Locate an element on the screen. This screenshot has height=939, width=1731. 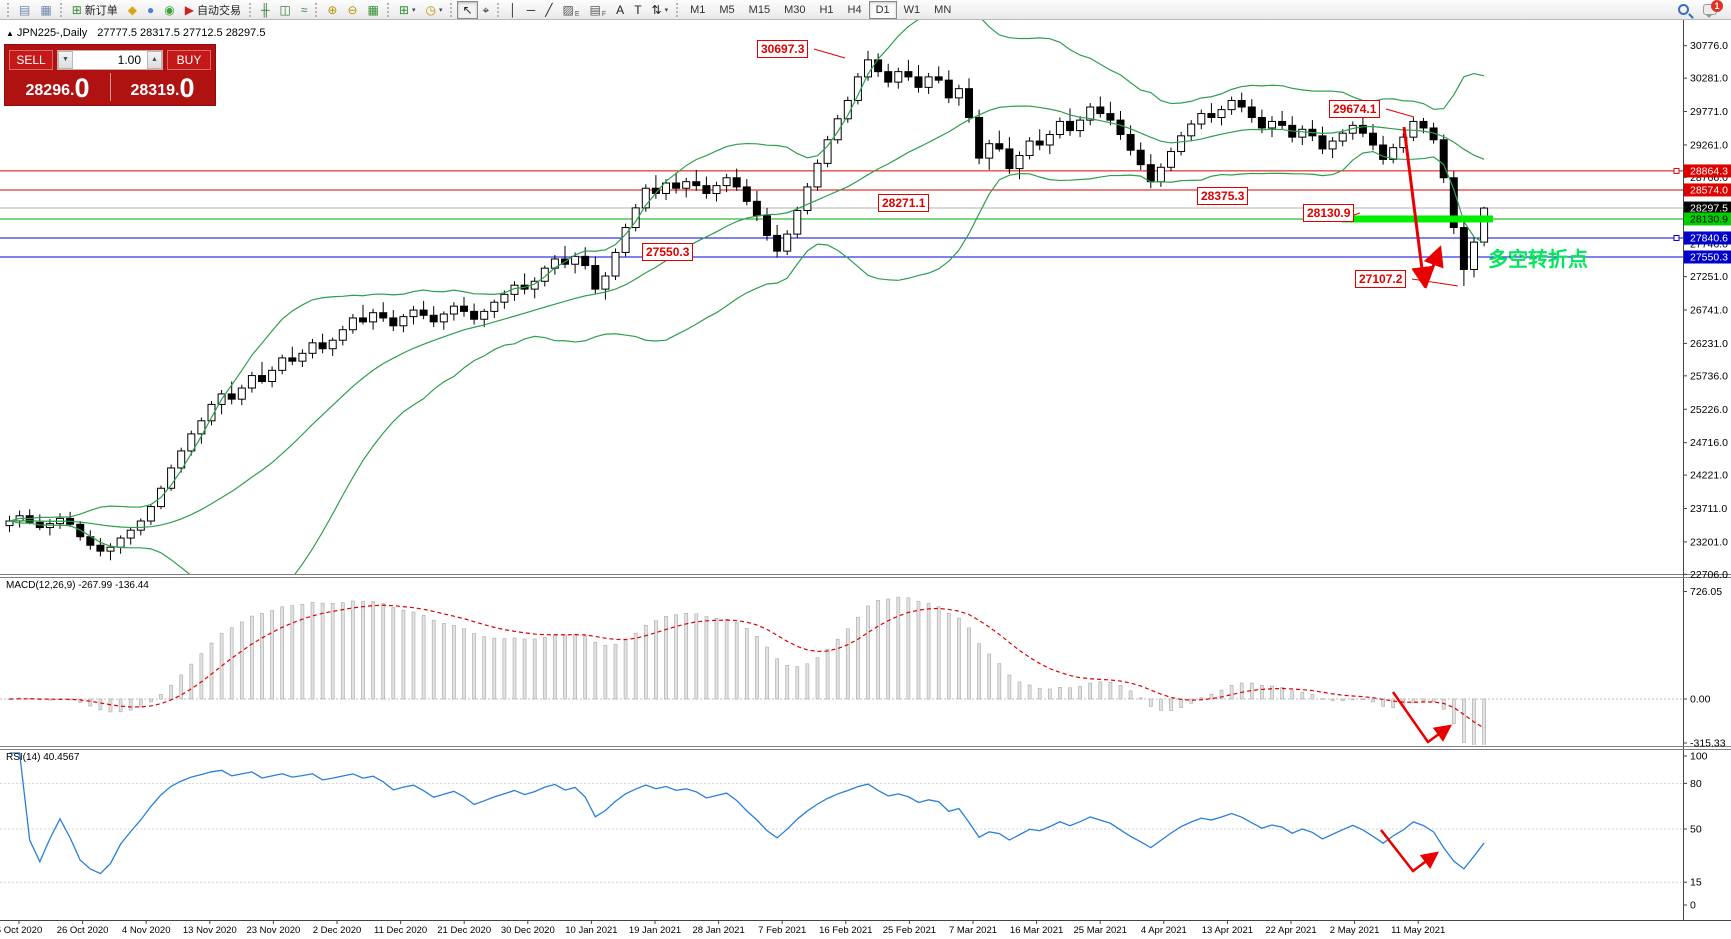
svg-text: 30 Dec 2020 is located at coordinates (528, 930).